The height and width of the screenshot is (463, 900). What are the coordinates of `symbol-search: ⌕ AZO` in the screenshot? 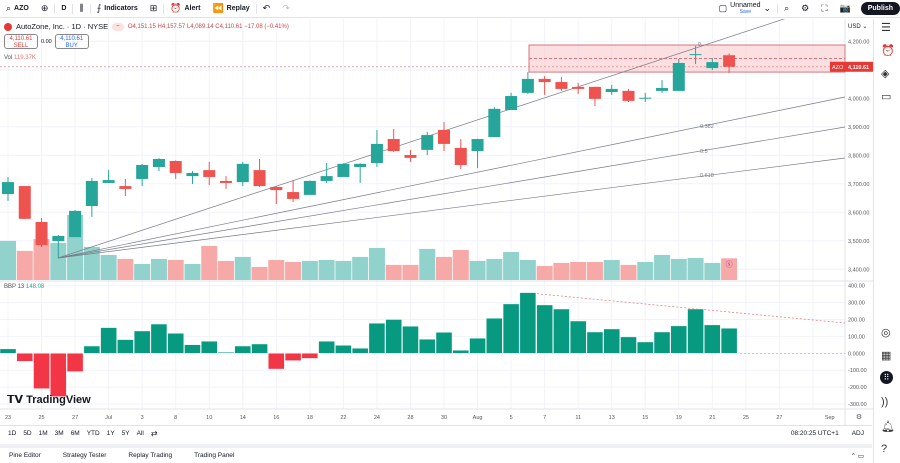 It's located at (17, 9).